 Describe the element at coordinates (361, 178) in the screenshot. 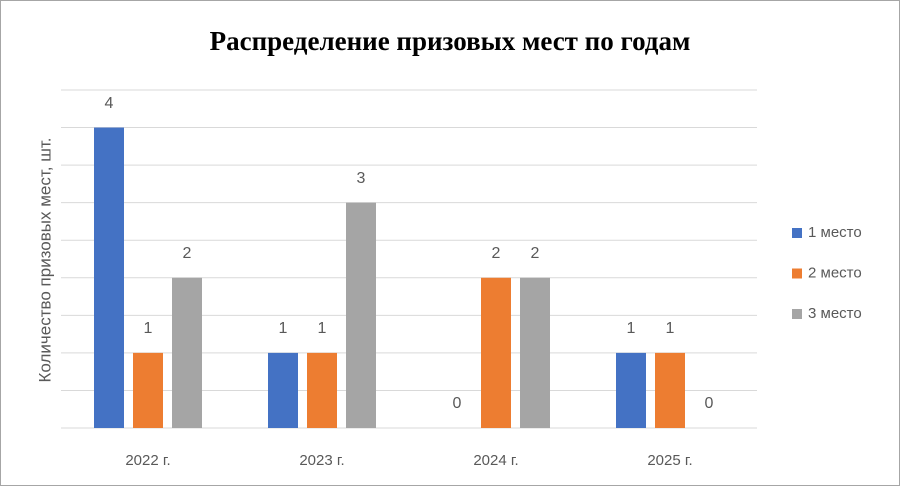

I see `data-label: 3` at that location.